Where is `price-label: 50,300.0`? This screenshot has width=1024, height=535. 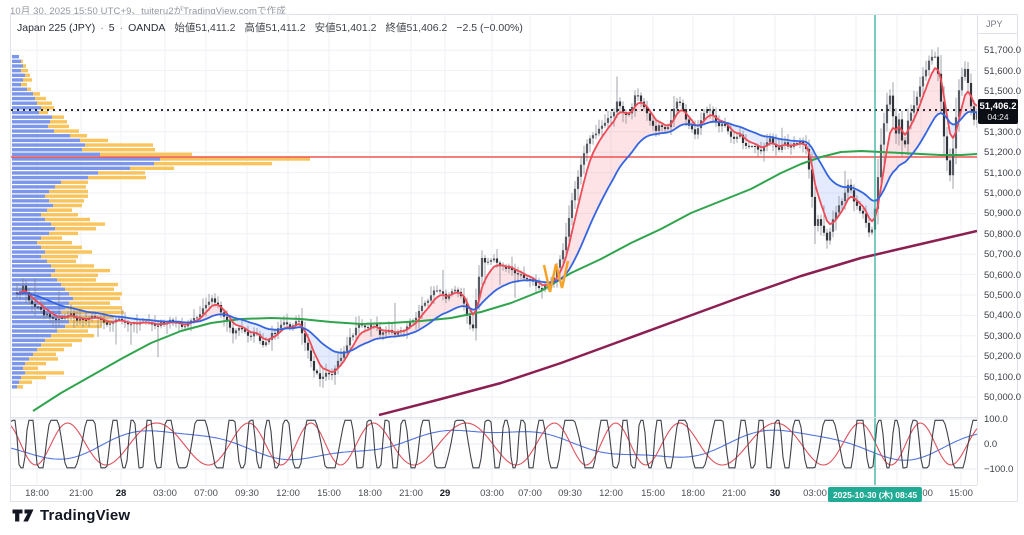 price-label: 50,300.0 is located at coordinates (1002, 336).